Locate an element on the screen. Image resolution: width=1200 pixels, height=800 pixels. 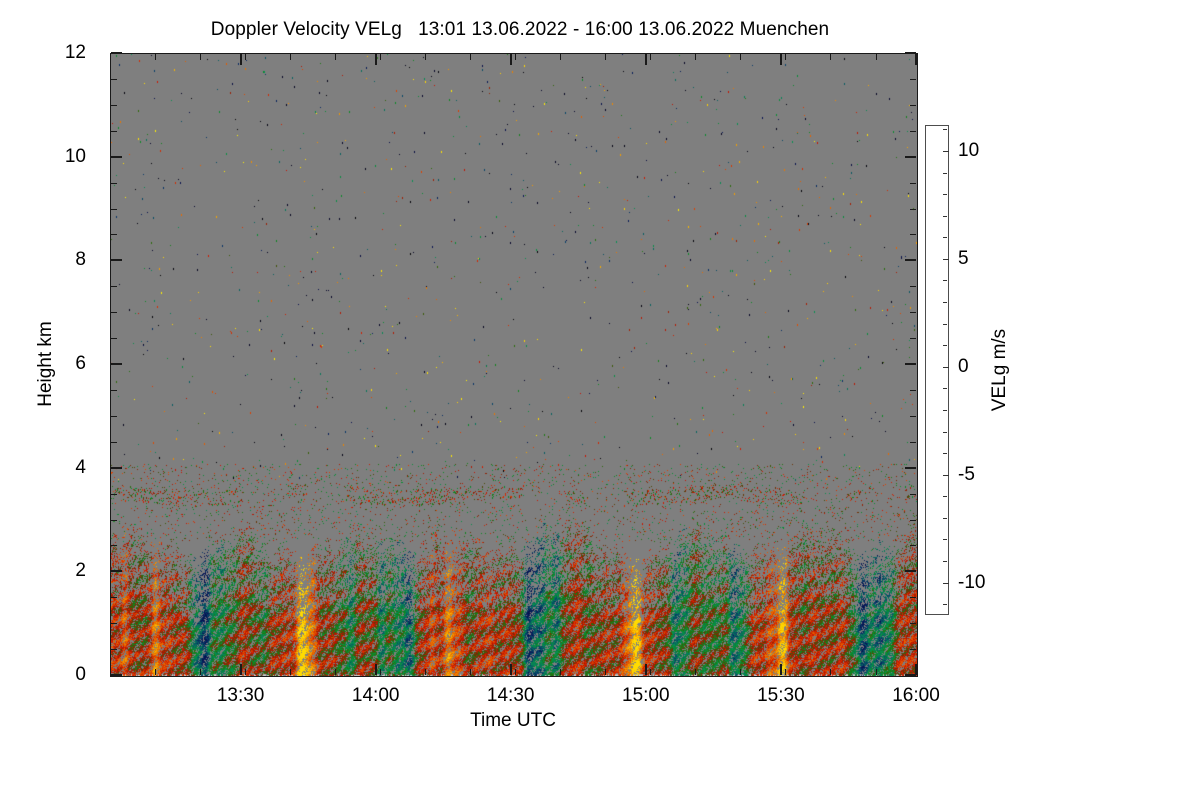
y-axis: 0 2 4 6 8 10 12 is located at coordinates (50, 400).